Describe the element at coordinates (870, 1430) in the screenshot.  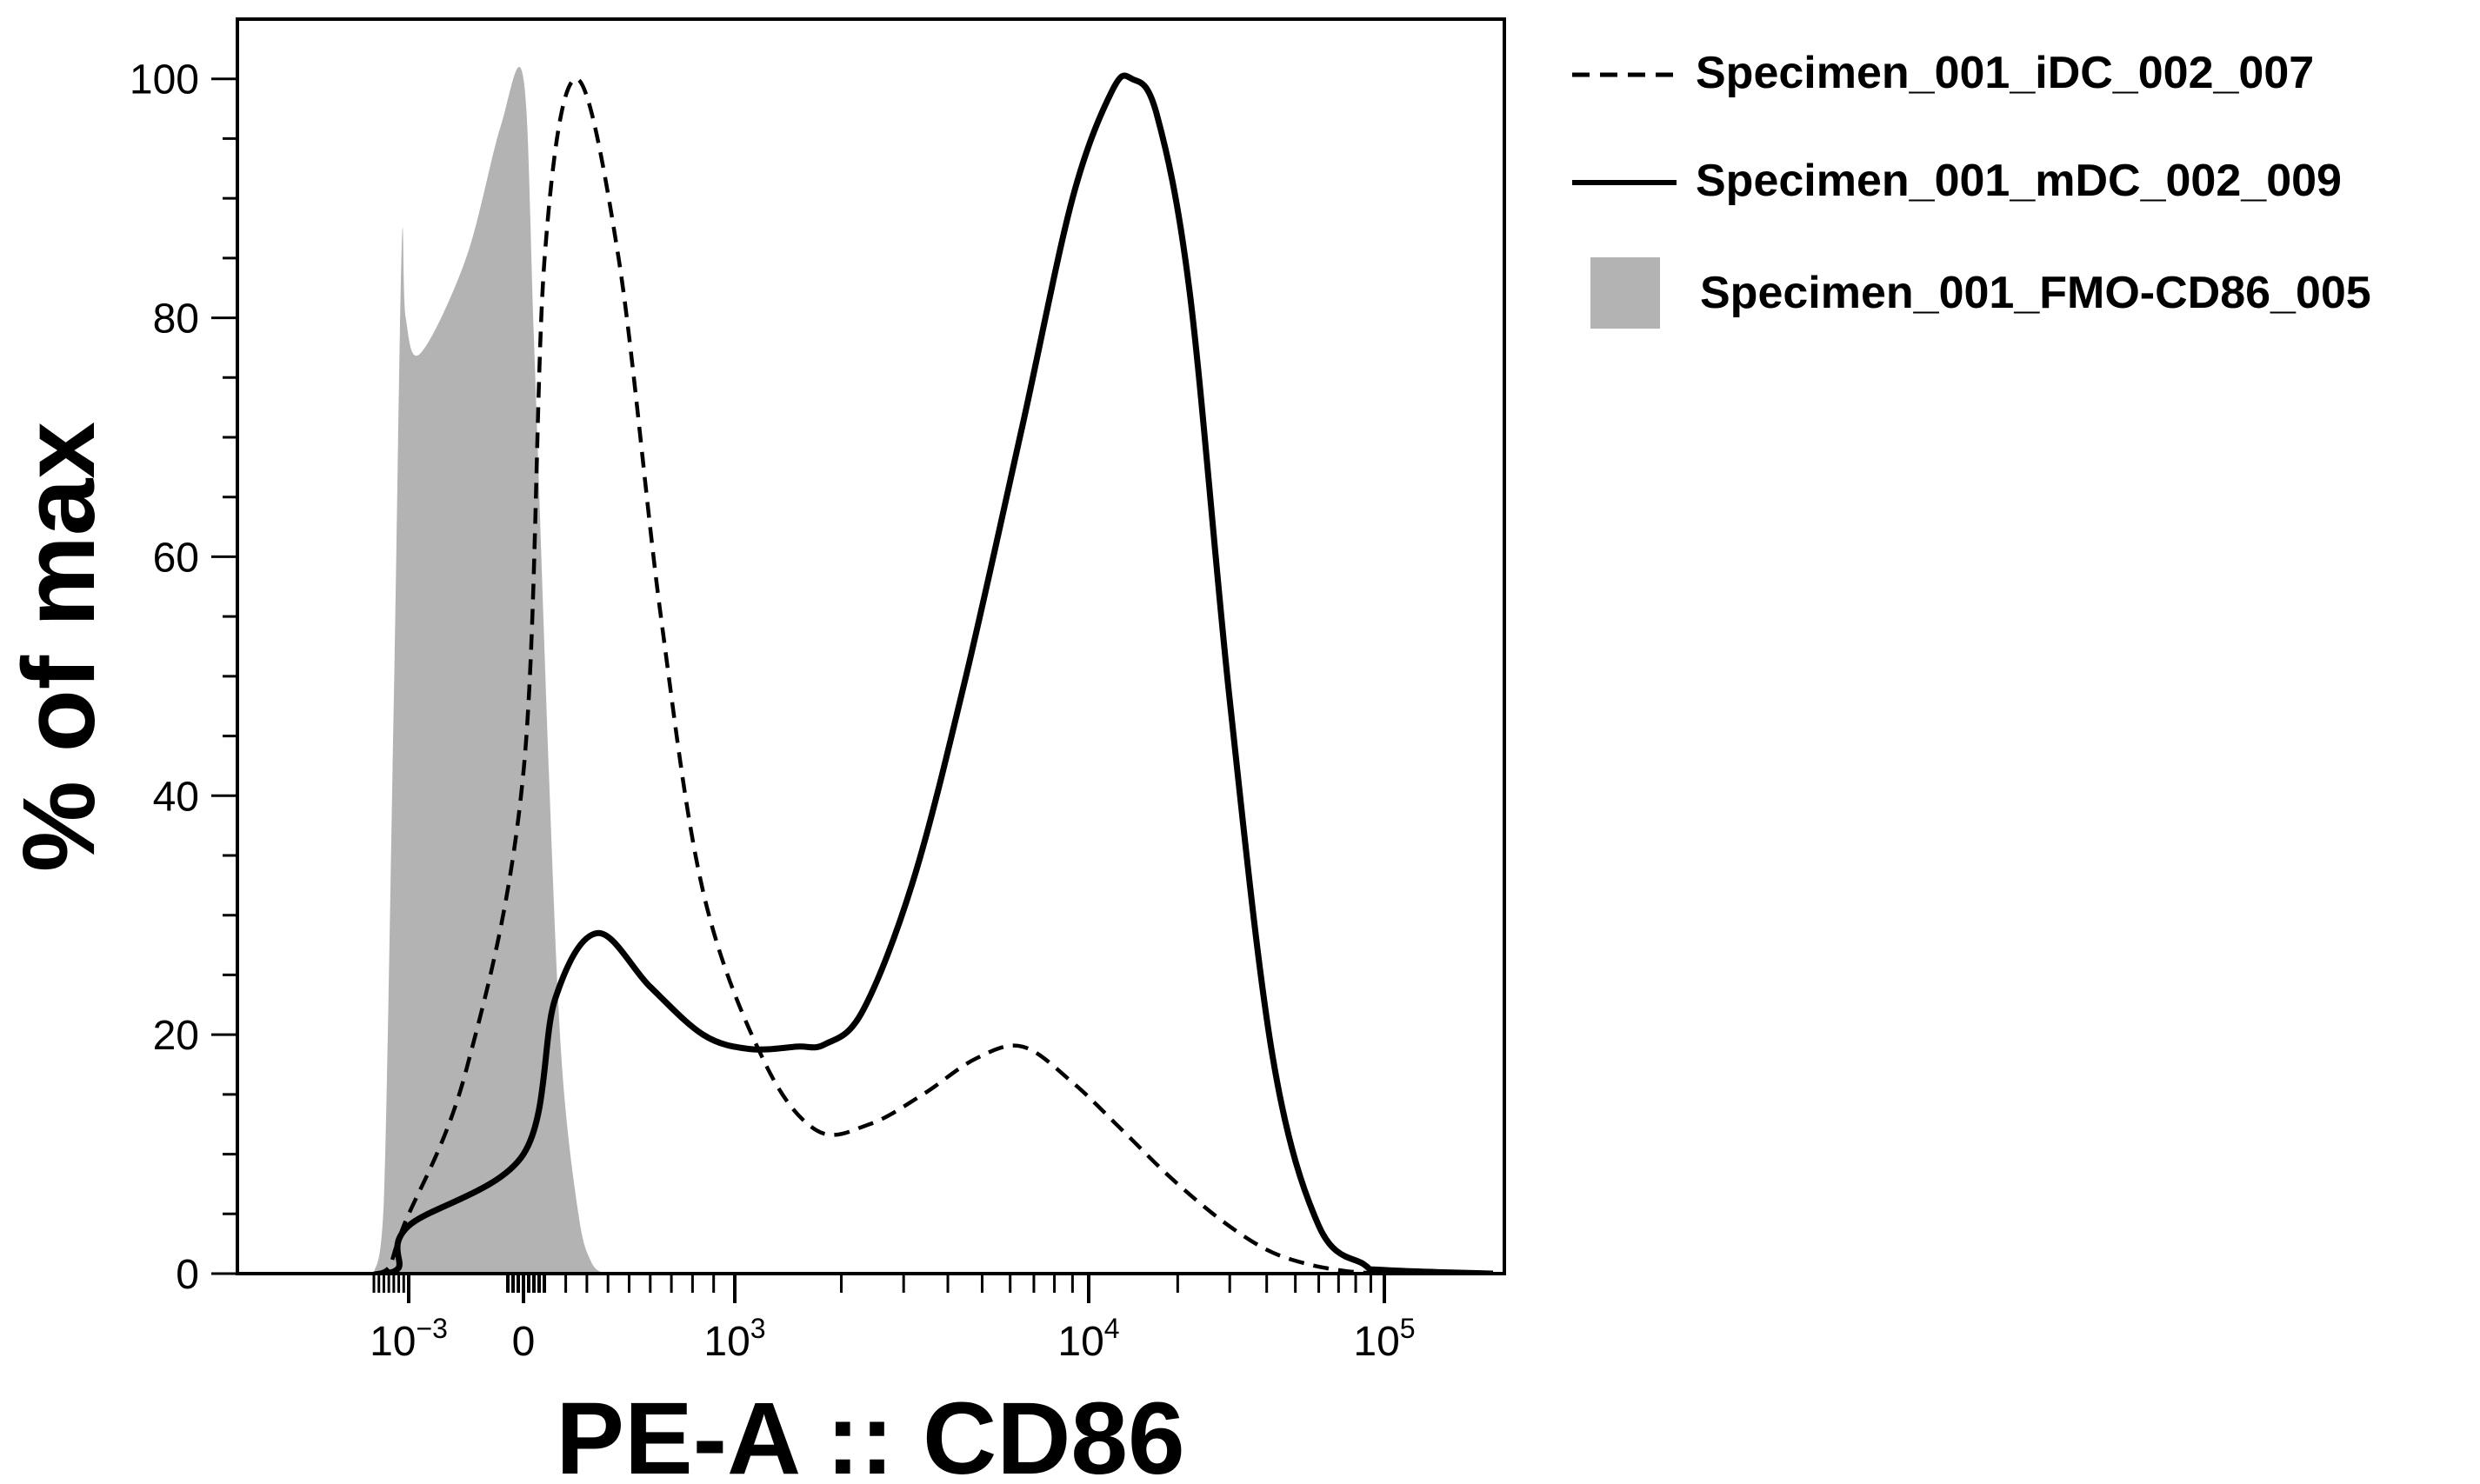
I see `x-axis-label: PE-A :: CD86` at that location.